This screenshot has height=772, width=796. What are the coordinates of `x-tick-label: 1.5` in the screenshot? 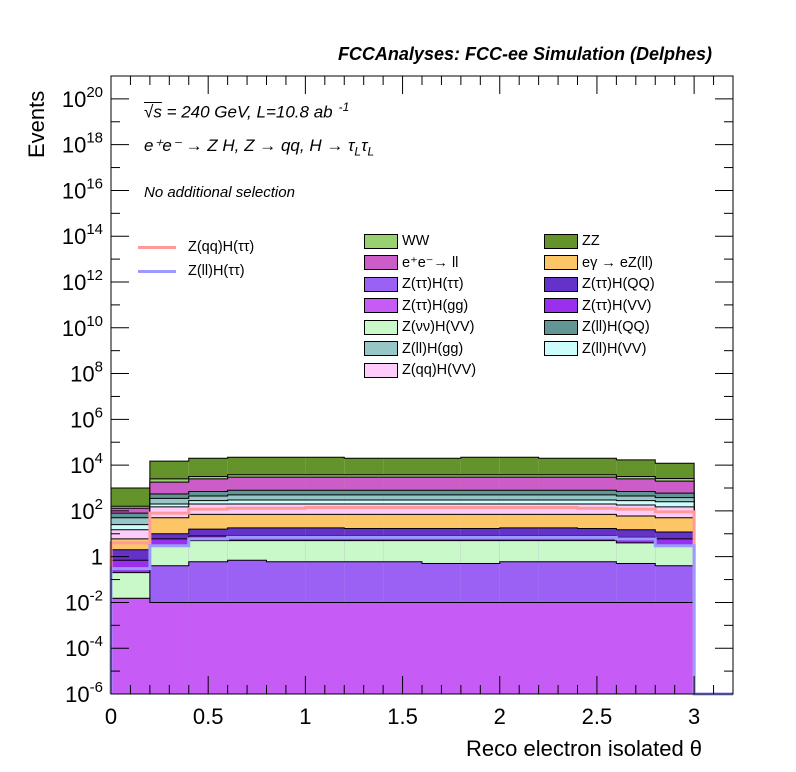 It's located at (402, 716).